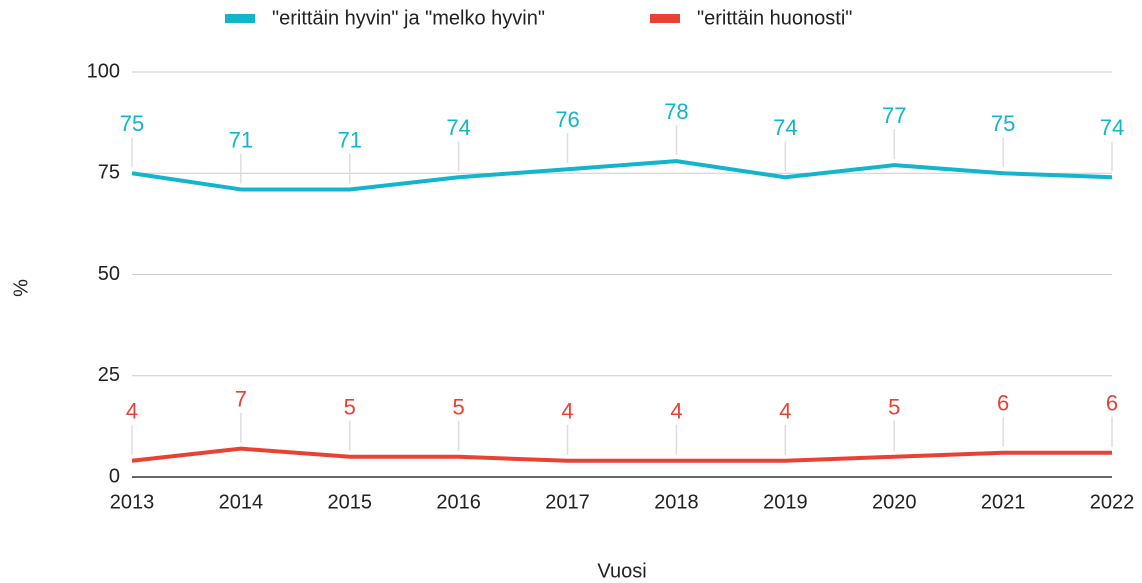 The image size is (1142, 583). Describe the element at coordinates (109, 274) in the screenshot. I see `y-tick-label: 50` at that location.